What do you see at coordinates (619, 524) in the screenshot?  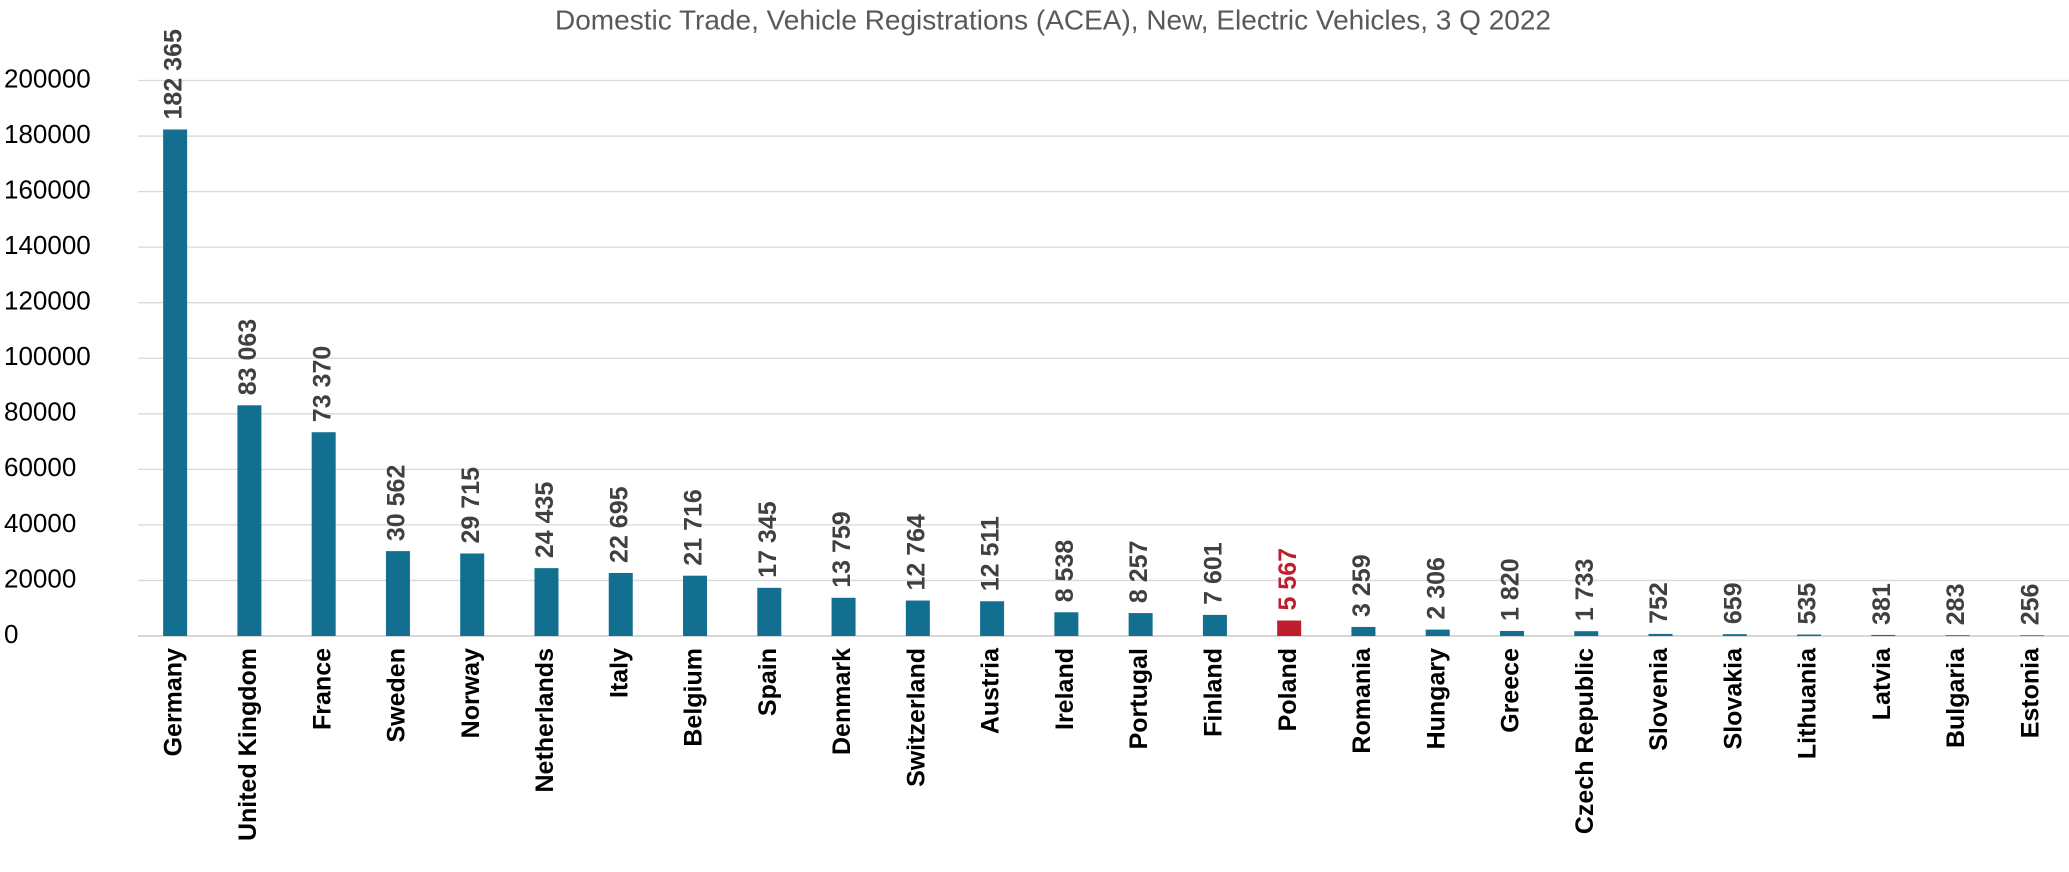 I see `value-label: 22 695` at bounding box center [619, 524].